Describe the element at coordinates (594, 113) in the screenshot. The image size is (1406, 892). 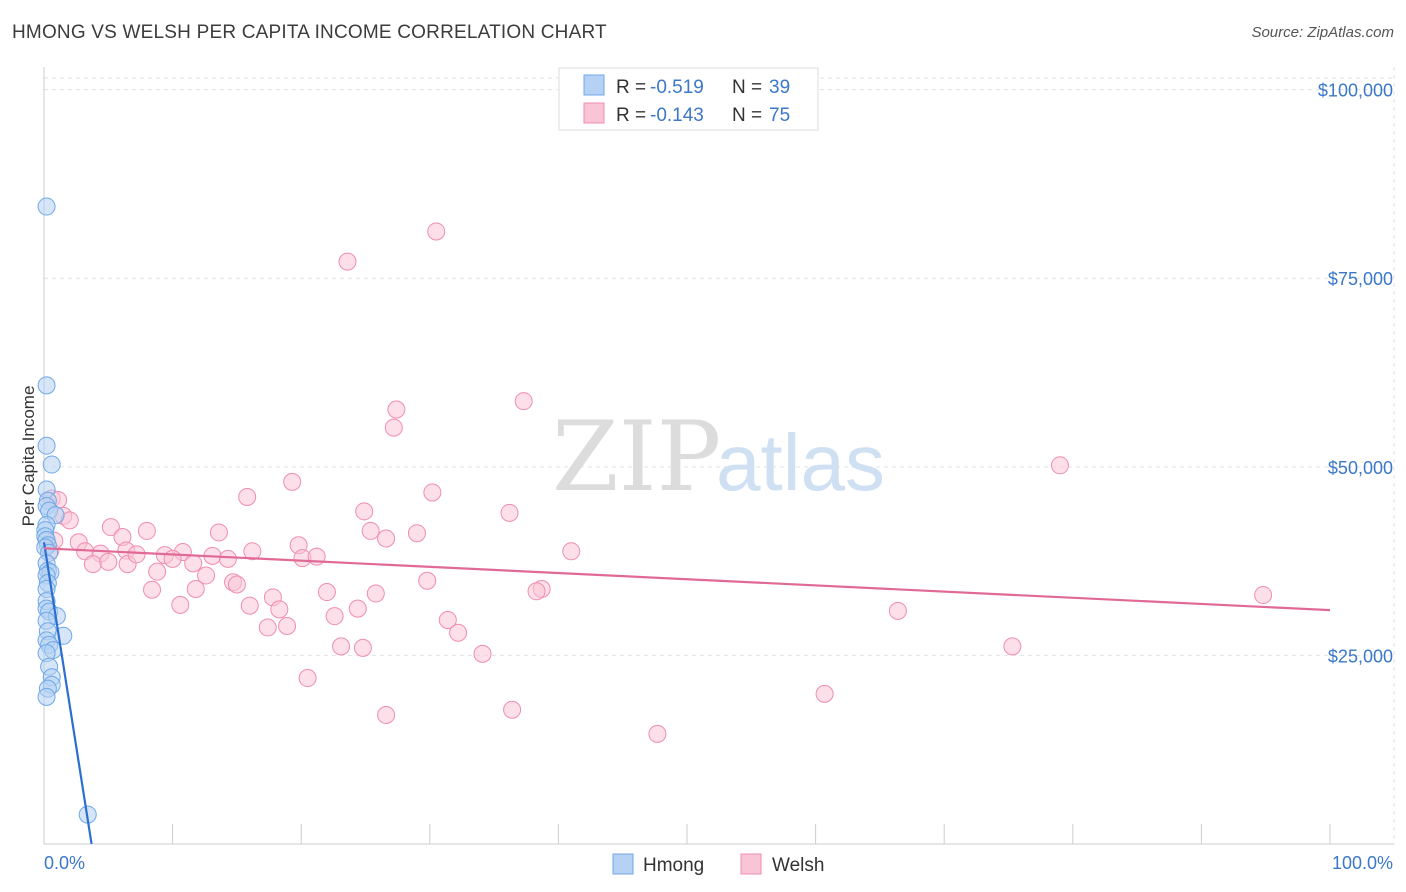
I see `legend-swatch-welsh` at that location.